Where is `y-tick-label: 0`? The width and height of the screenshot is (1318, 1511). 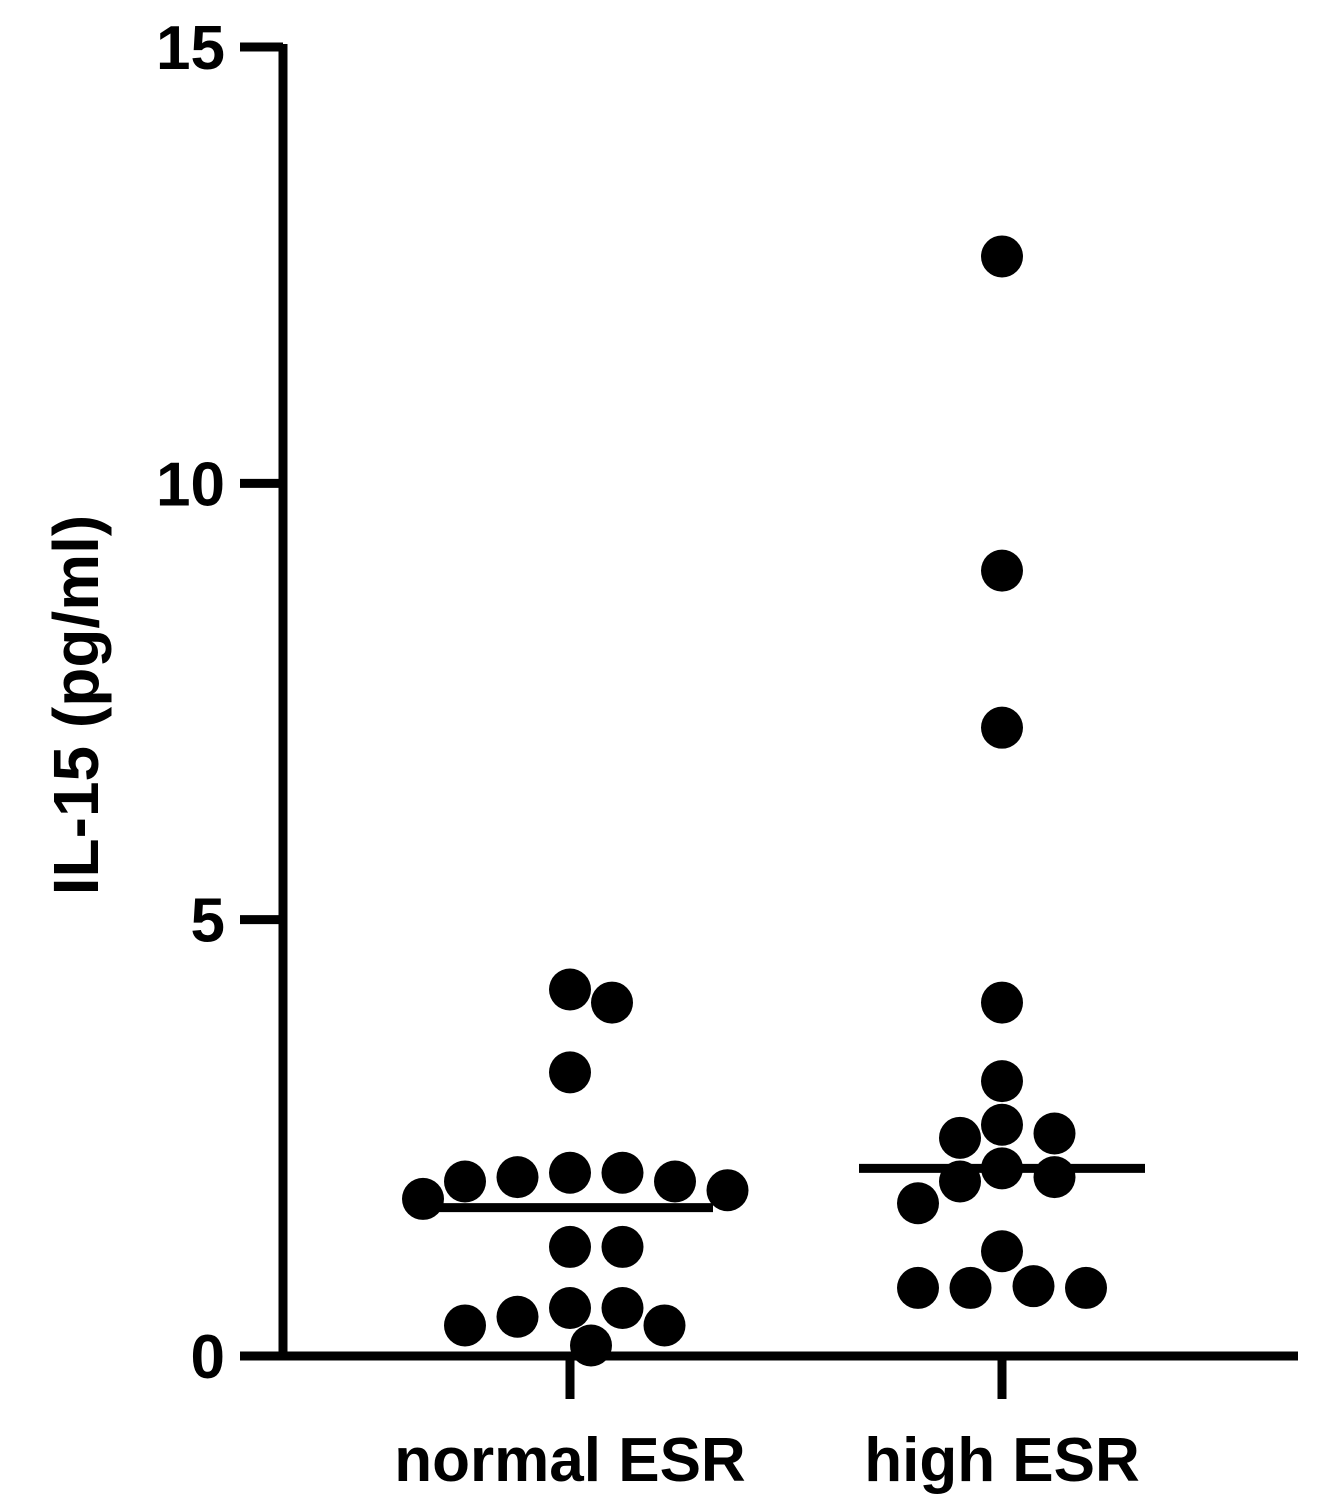 y-tick-label: 0 is located at coordinates (208, 1357).